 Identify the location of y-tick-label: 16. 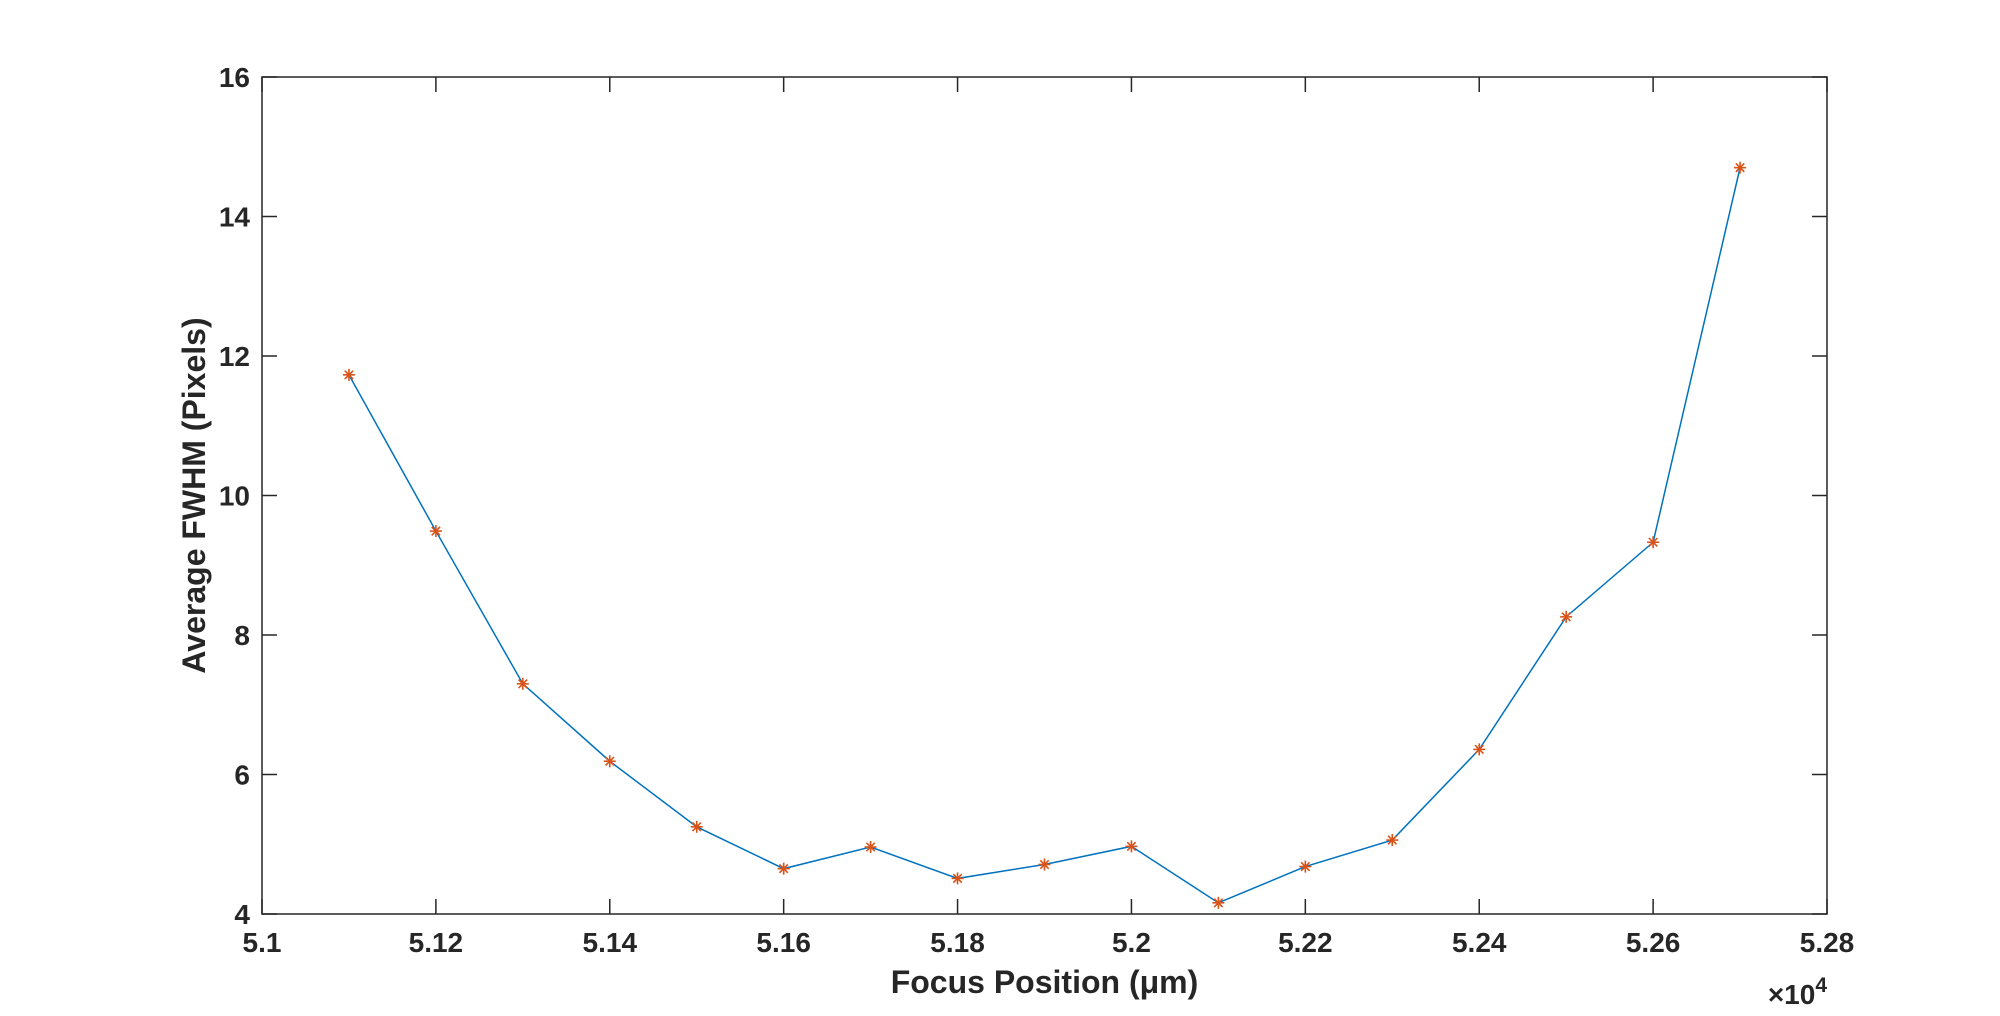
(234, 77).